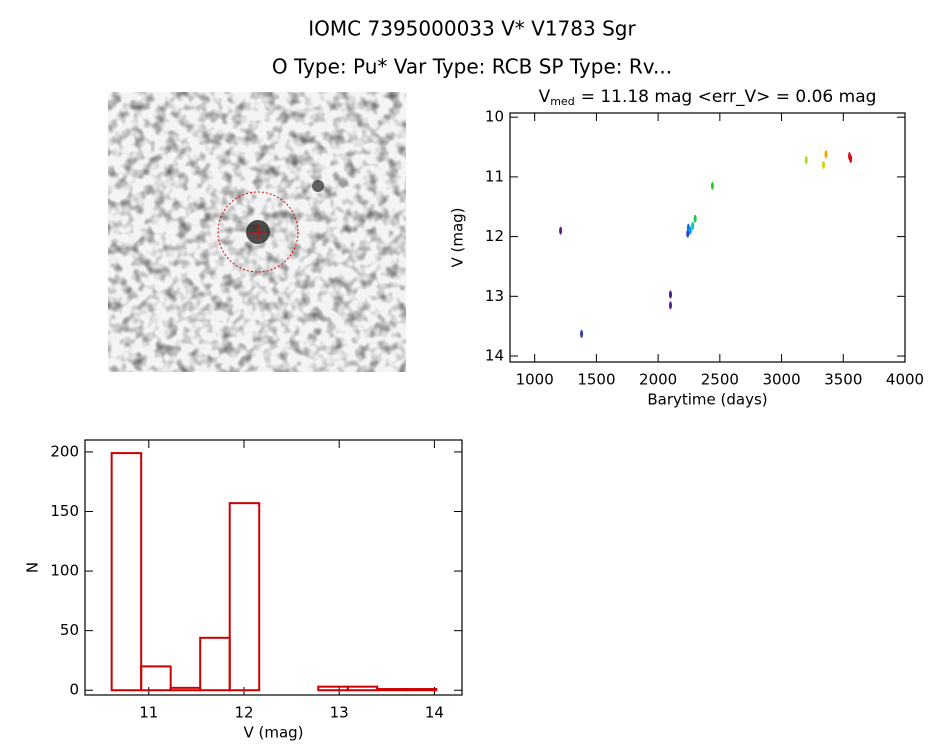 This screenshot has width=944, height=747. What do you see at coordinates (434, 713) in the screenshot?
I see `x-tick-label: 14` at bounding box center [434, 713].